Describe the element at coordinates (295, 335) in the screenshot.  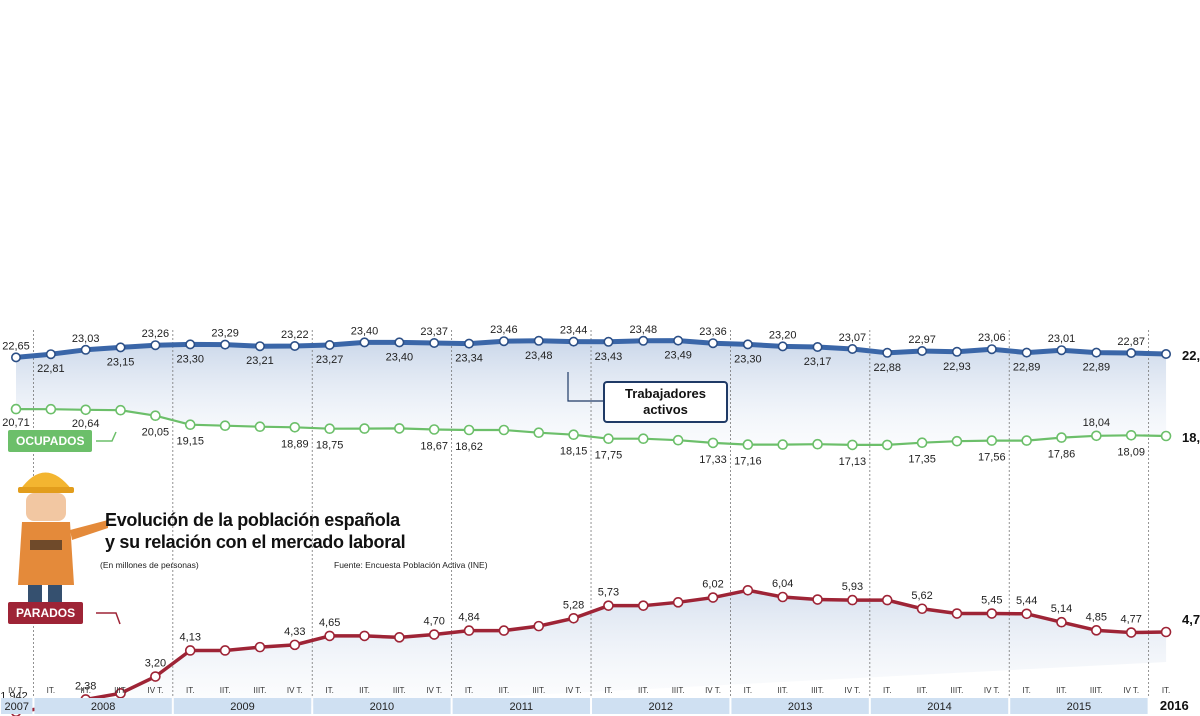
I see `data-label: 23,22` at that location.